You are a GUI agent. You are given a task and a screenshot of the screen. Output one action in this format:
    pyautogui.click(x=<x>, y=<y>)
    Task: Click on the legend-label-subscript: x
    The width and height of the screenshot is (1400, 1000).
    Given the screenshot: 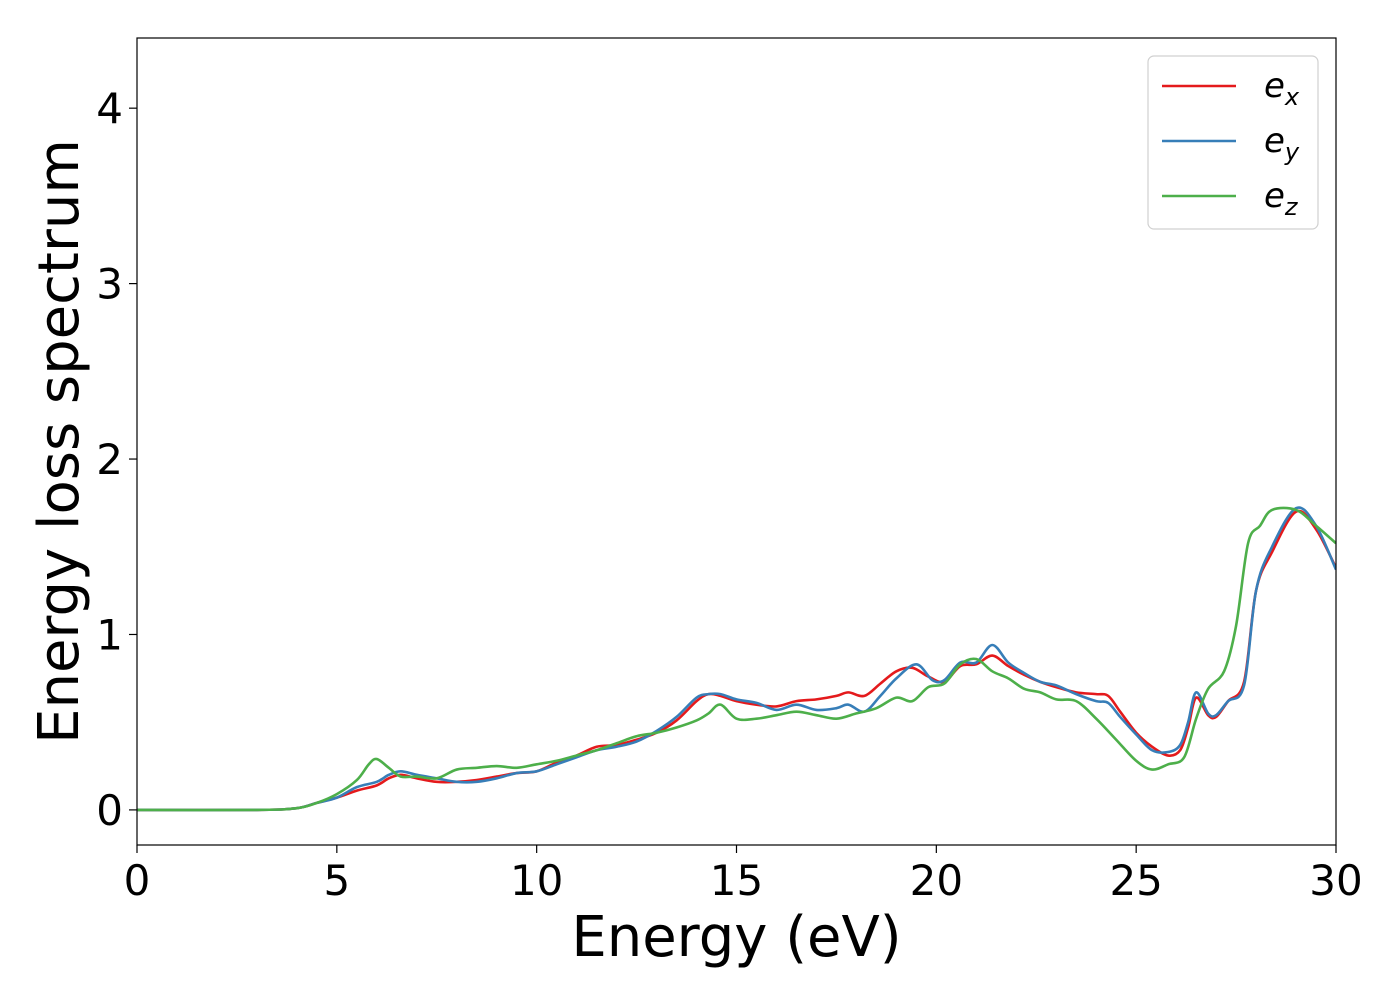 What is the action you would take?
    pyautogui.click(x=1292, y=97)
    